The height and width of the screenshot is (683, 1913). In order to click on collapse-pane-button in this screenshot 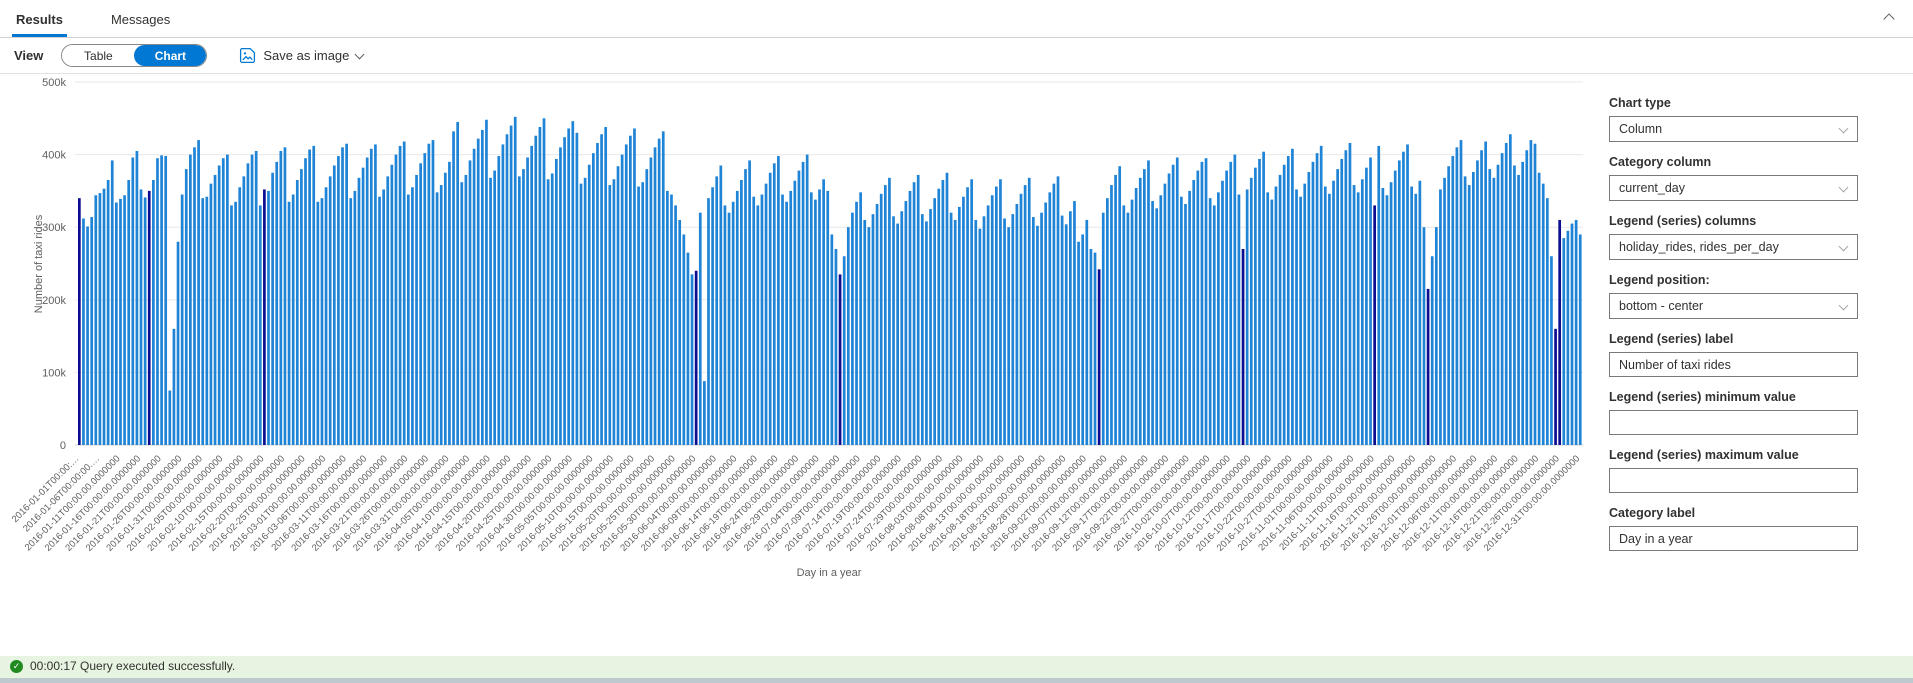, I will do `click(1891, 17)`.